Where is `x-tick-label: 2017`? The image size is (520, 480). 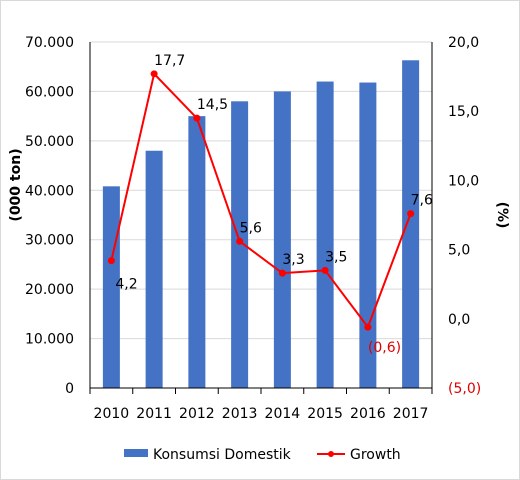
x-tick-label: 2017 is located at coordinates (411, 414).